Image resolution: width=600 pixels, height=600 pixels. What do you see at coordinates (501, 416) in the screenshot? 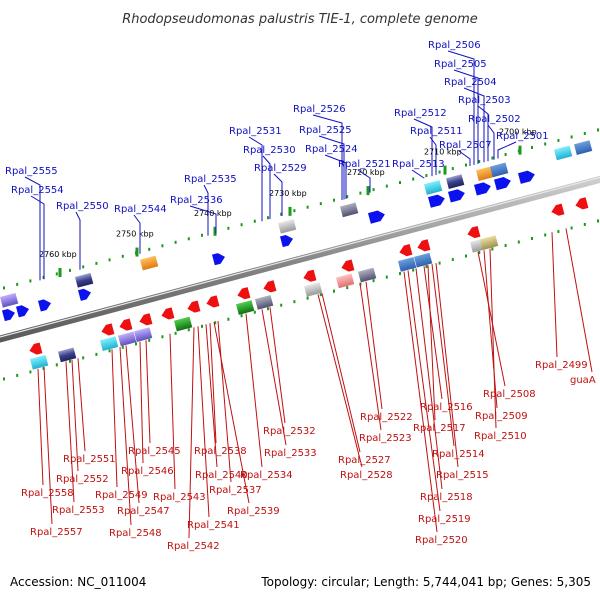
I see `reverse-gene-label: Rpal_2509` at bounding box center [501, 416].